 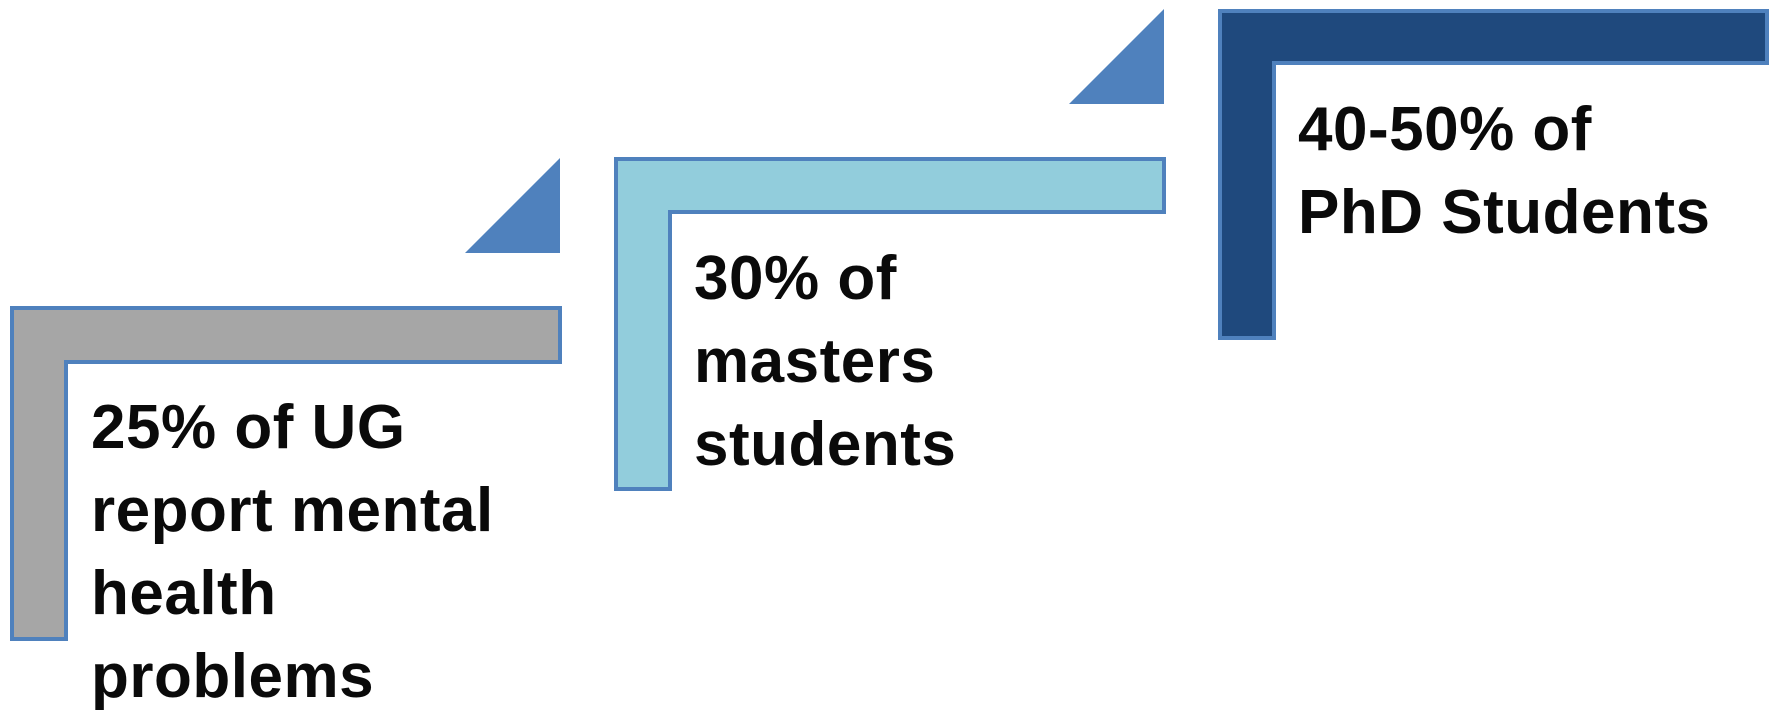 What do you see at coordinates (184, 593) in the screenshot?
I see `step-ug-line: health` at bounding box center [184, 593].